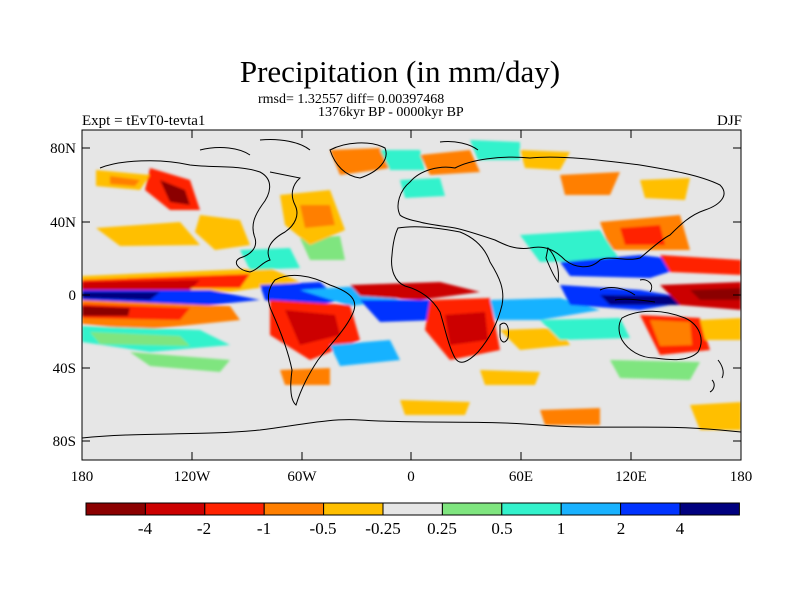 Image resolution: width=800 pixels, height=600 pixels. I want to click on lat-label: 0, so click(73, 296).